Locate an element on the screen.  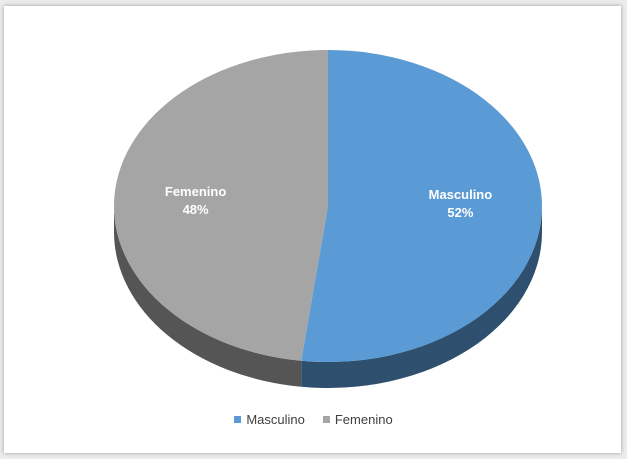
legend-swatch-femenino is located at coordinates (326, 419).